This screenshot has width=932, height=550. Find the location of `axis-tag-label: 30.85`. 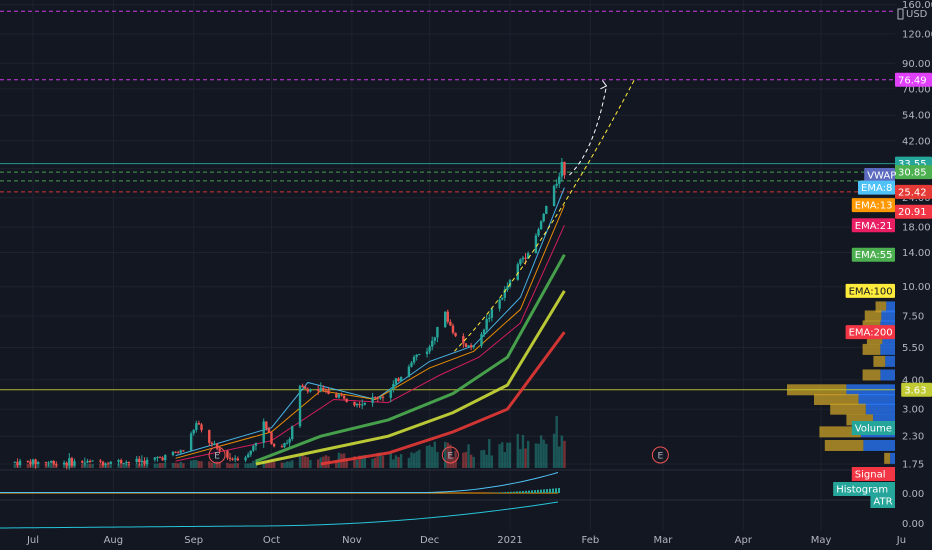

axis-tag-label: 30.85 is located at coordinates (912, 173).